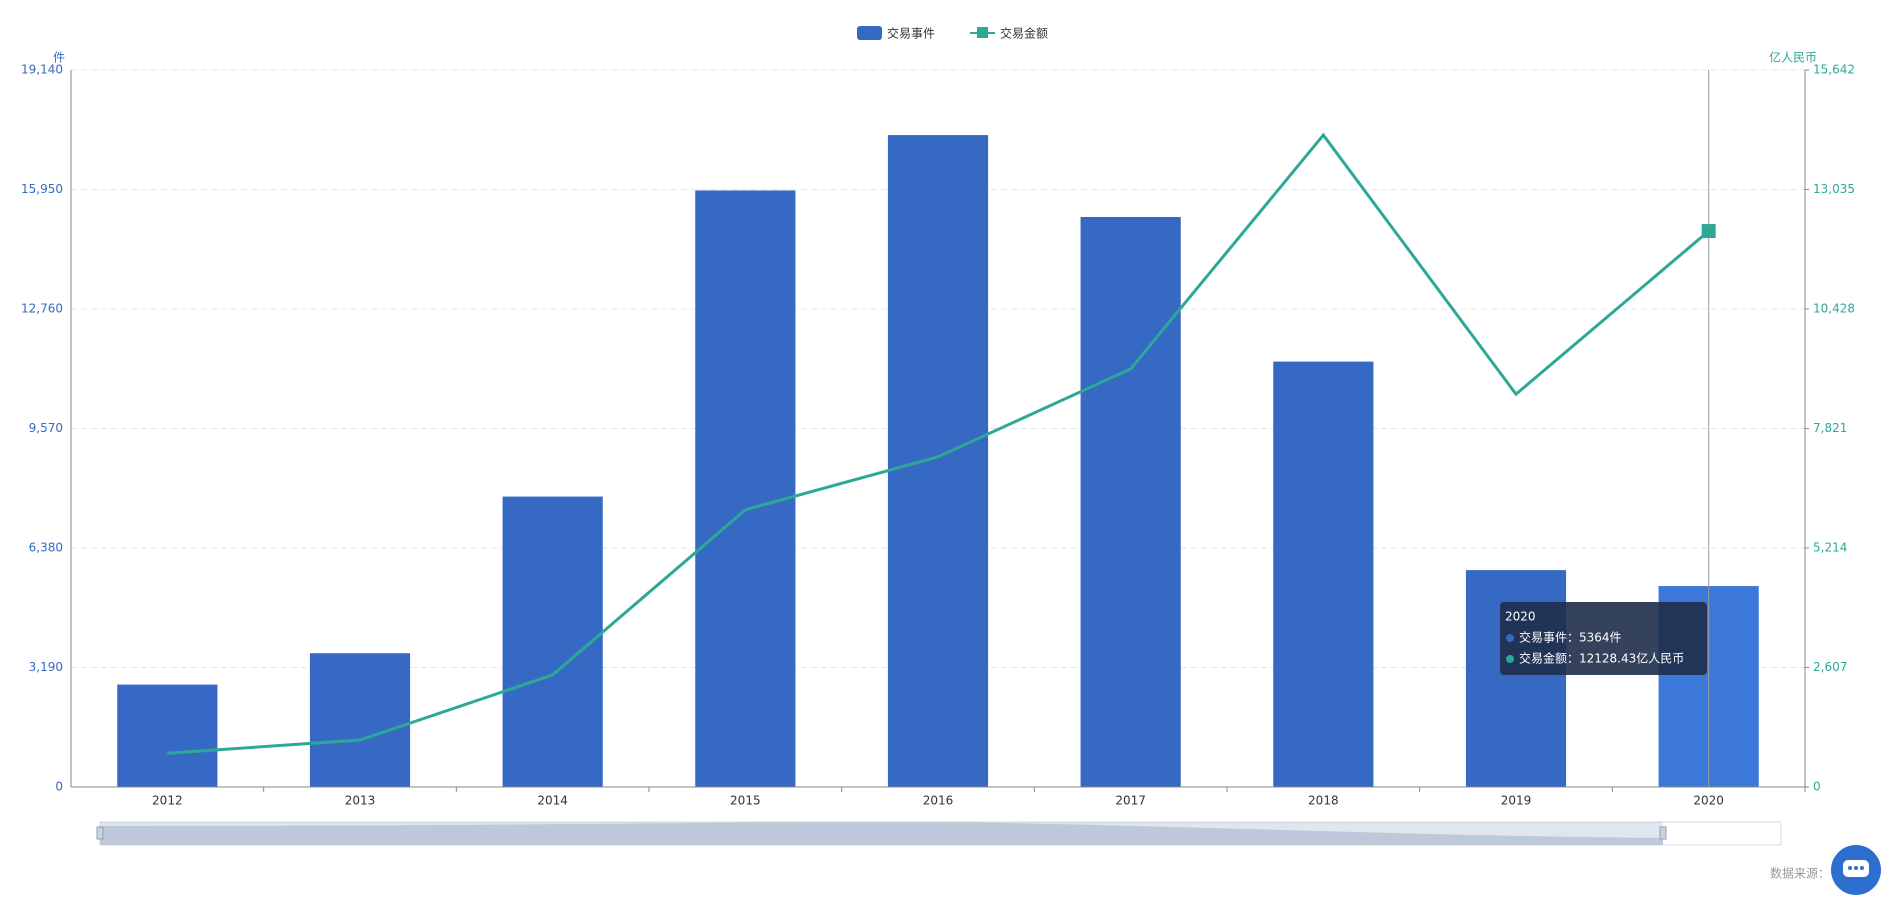 The width and height of the screenshot is (1889, 902). Describe the element at coordinates (1601, 658) in the screenshot. I see `tooltip-line: 交易金额：12128.43亿人民币` at that location.